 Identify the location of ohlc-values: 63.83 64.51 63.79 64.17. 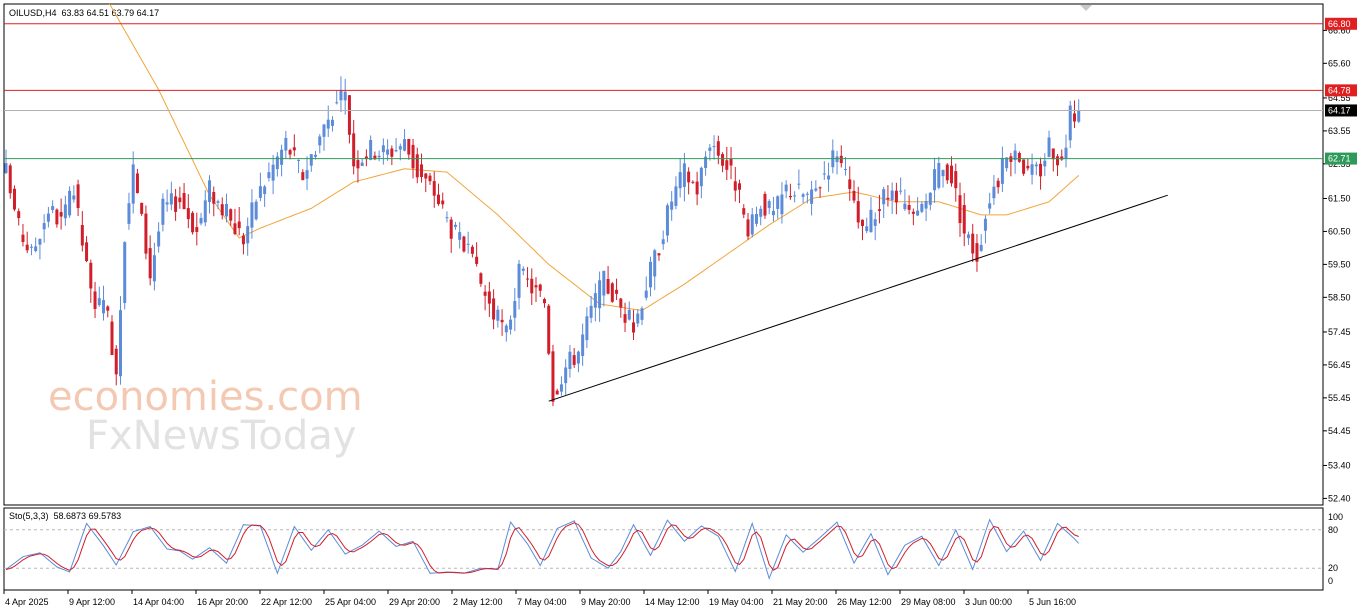
(111, 13).